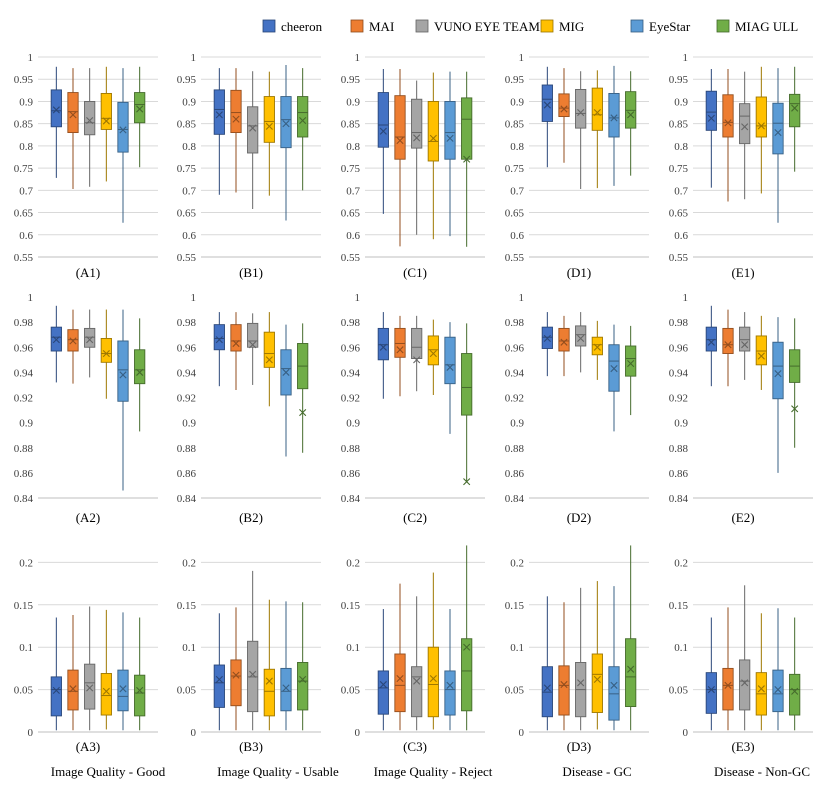 This screenshot has height=788, width=830. Describe the element at coordinates (187, 449) in the screenshot. I see `tick-label: 0.88` at that location.